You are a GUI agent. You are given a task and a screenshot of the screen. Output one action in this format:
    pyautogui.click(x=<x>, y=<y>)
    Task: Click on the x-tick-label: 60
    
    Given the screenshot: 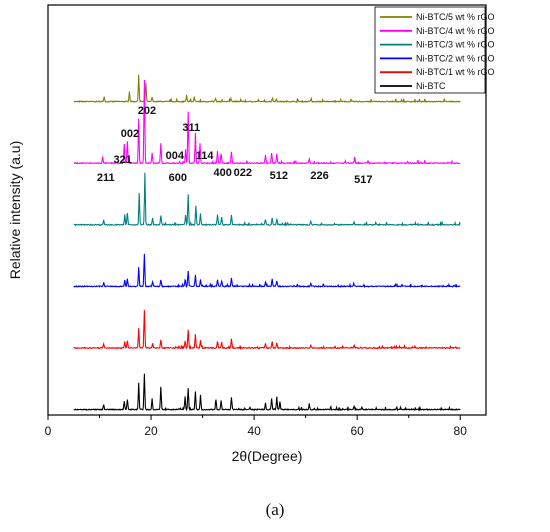 What is the action you would take?
    pyautogui.click(x=357, y=431)
    